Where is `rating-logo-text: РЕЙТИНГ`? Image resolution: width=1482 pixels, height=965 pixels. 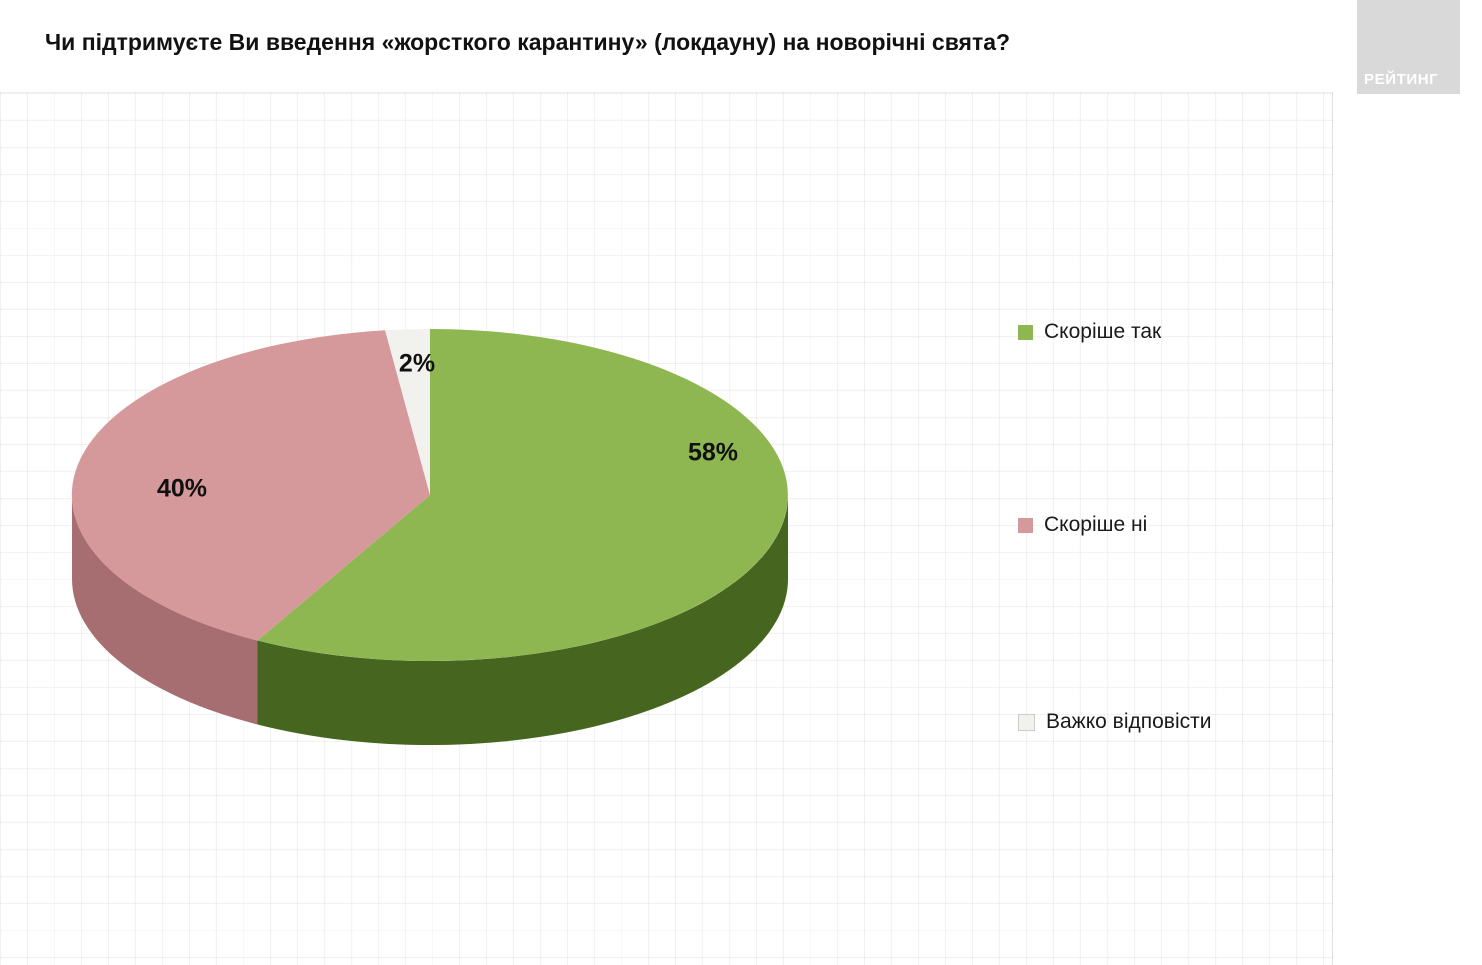 rating-logo-text: РЕЙТИНГ is located at coordinates (1401, 79).